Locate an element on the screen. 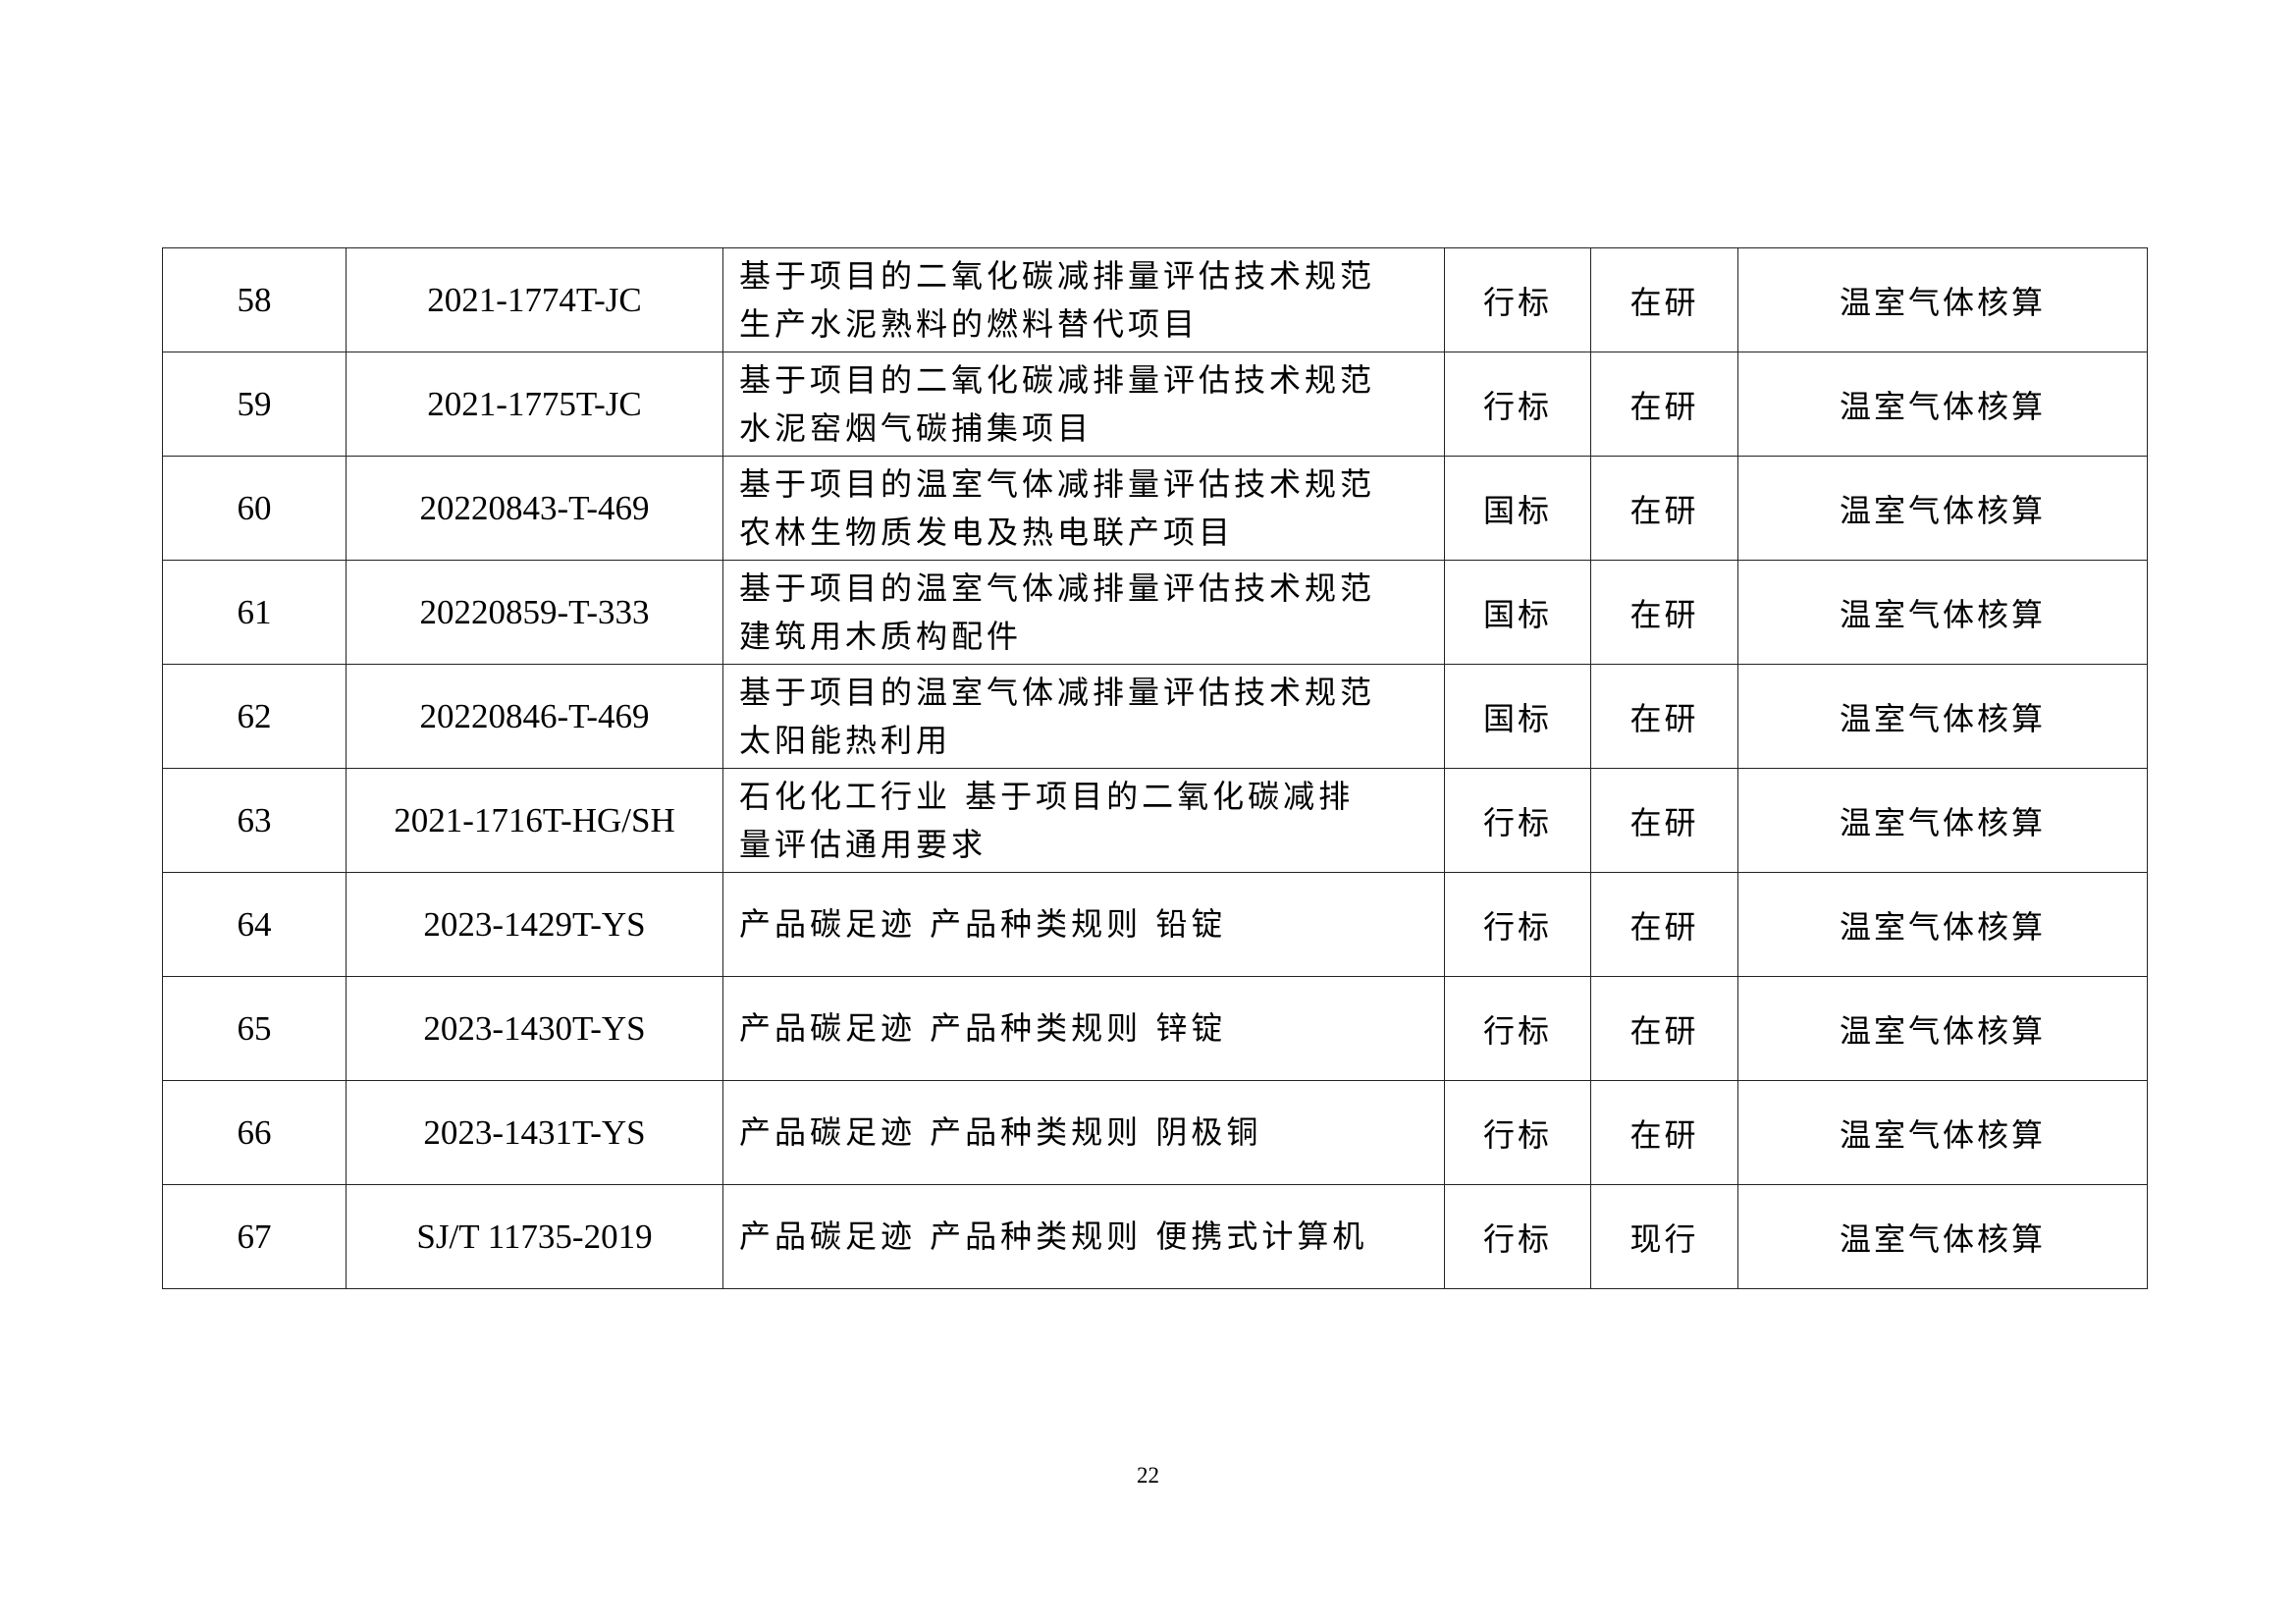  standard-name-cell: 基于项目的二氧化碳减排量评估技术规范 水泥窑烟气碳捕集项目 is located at coordinates (1083, 404).